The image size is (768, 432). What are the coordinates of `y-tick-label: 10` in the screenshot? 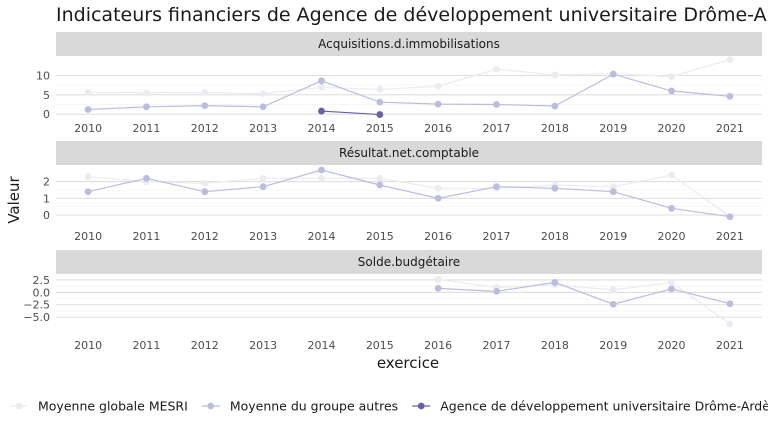 It's located at (43, 75).